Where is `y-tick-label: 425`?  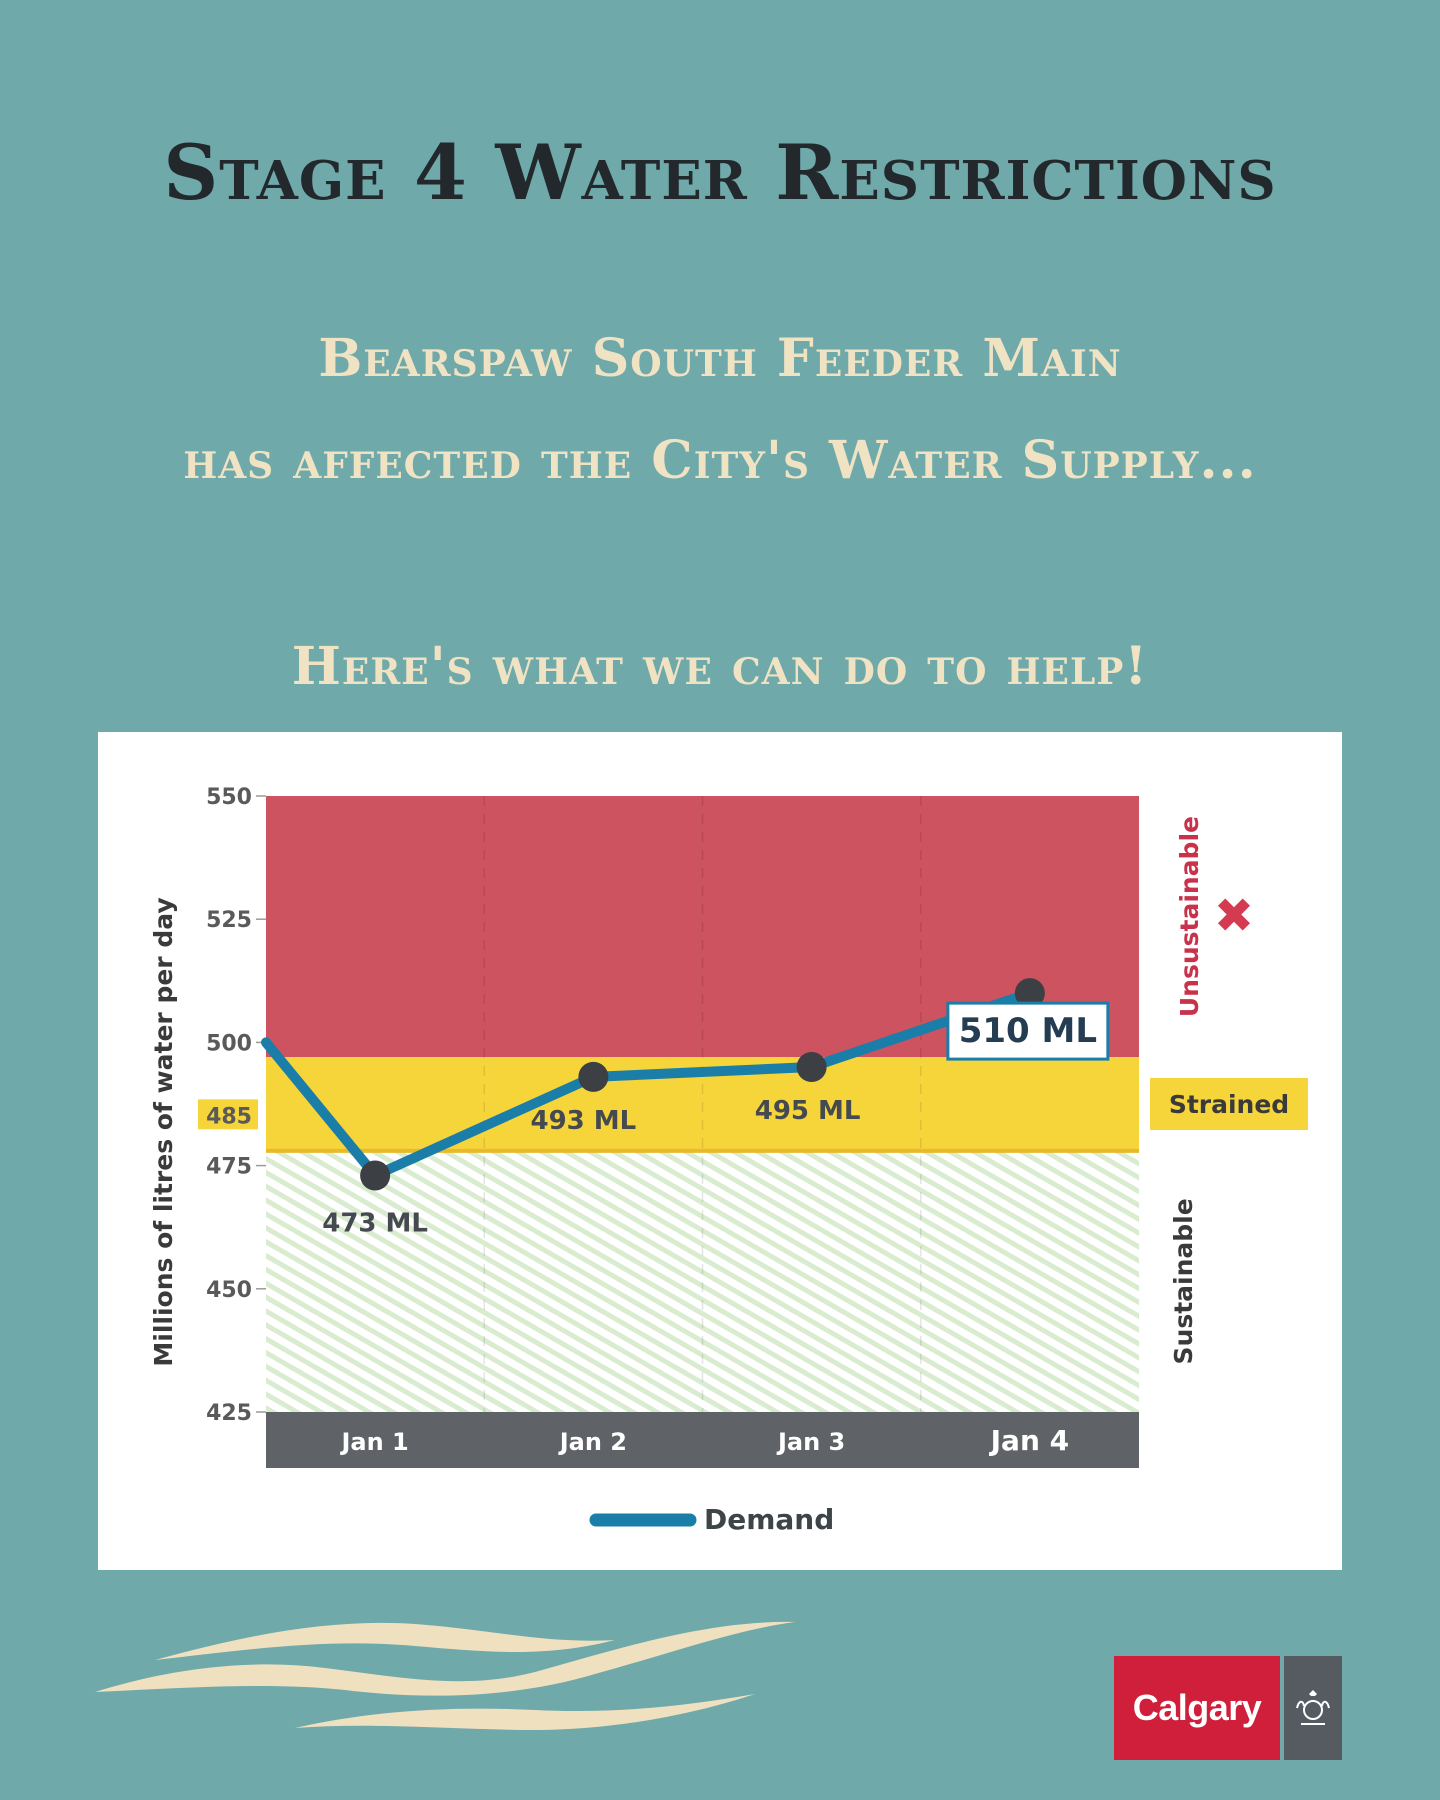
y-tick-label: 425 is located at coordinates (229, 1413).